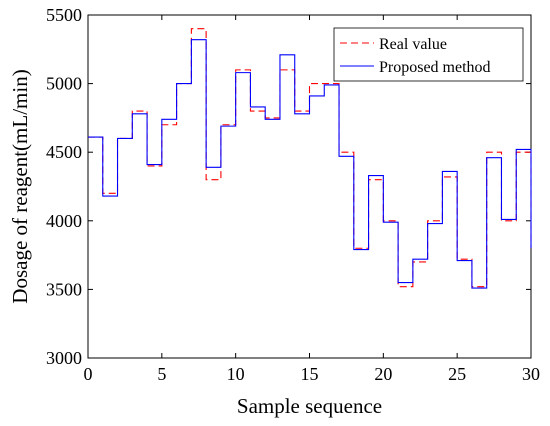 Image resolution: width=550 pixels, height=426 pixels. Describe the element at coordinates (161, 374) in the screenshot. I see `x-tick-label: 5` at that location.